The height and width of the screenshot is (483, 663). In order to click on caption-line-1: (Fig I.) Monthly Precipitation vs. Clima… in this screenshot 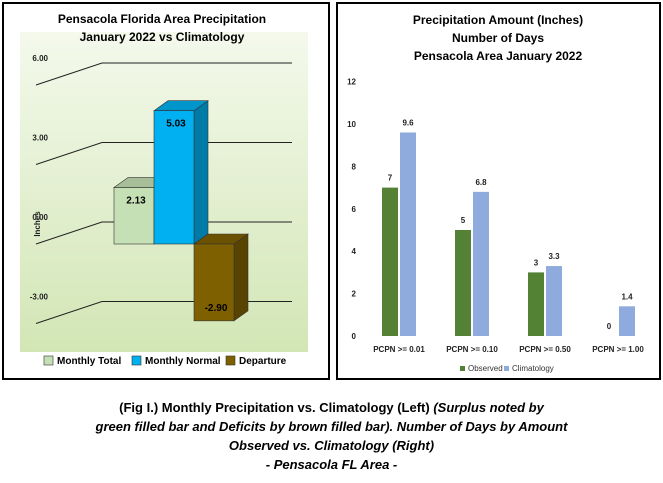, I will do `click(331, 407)`.